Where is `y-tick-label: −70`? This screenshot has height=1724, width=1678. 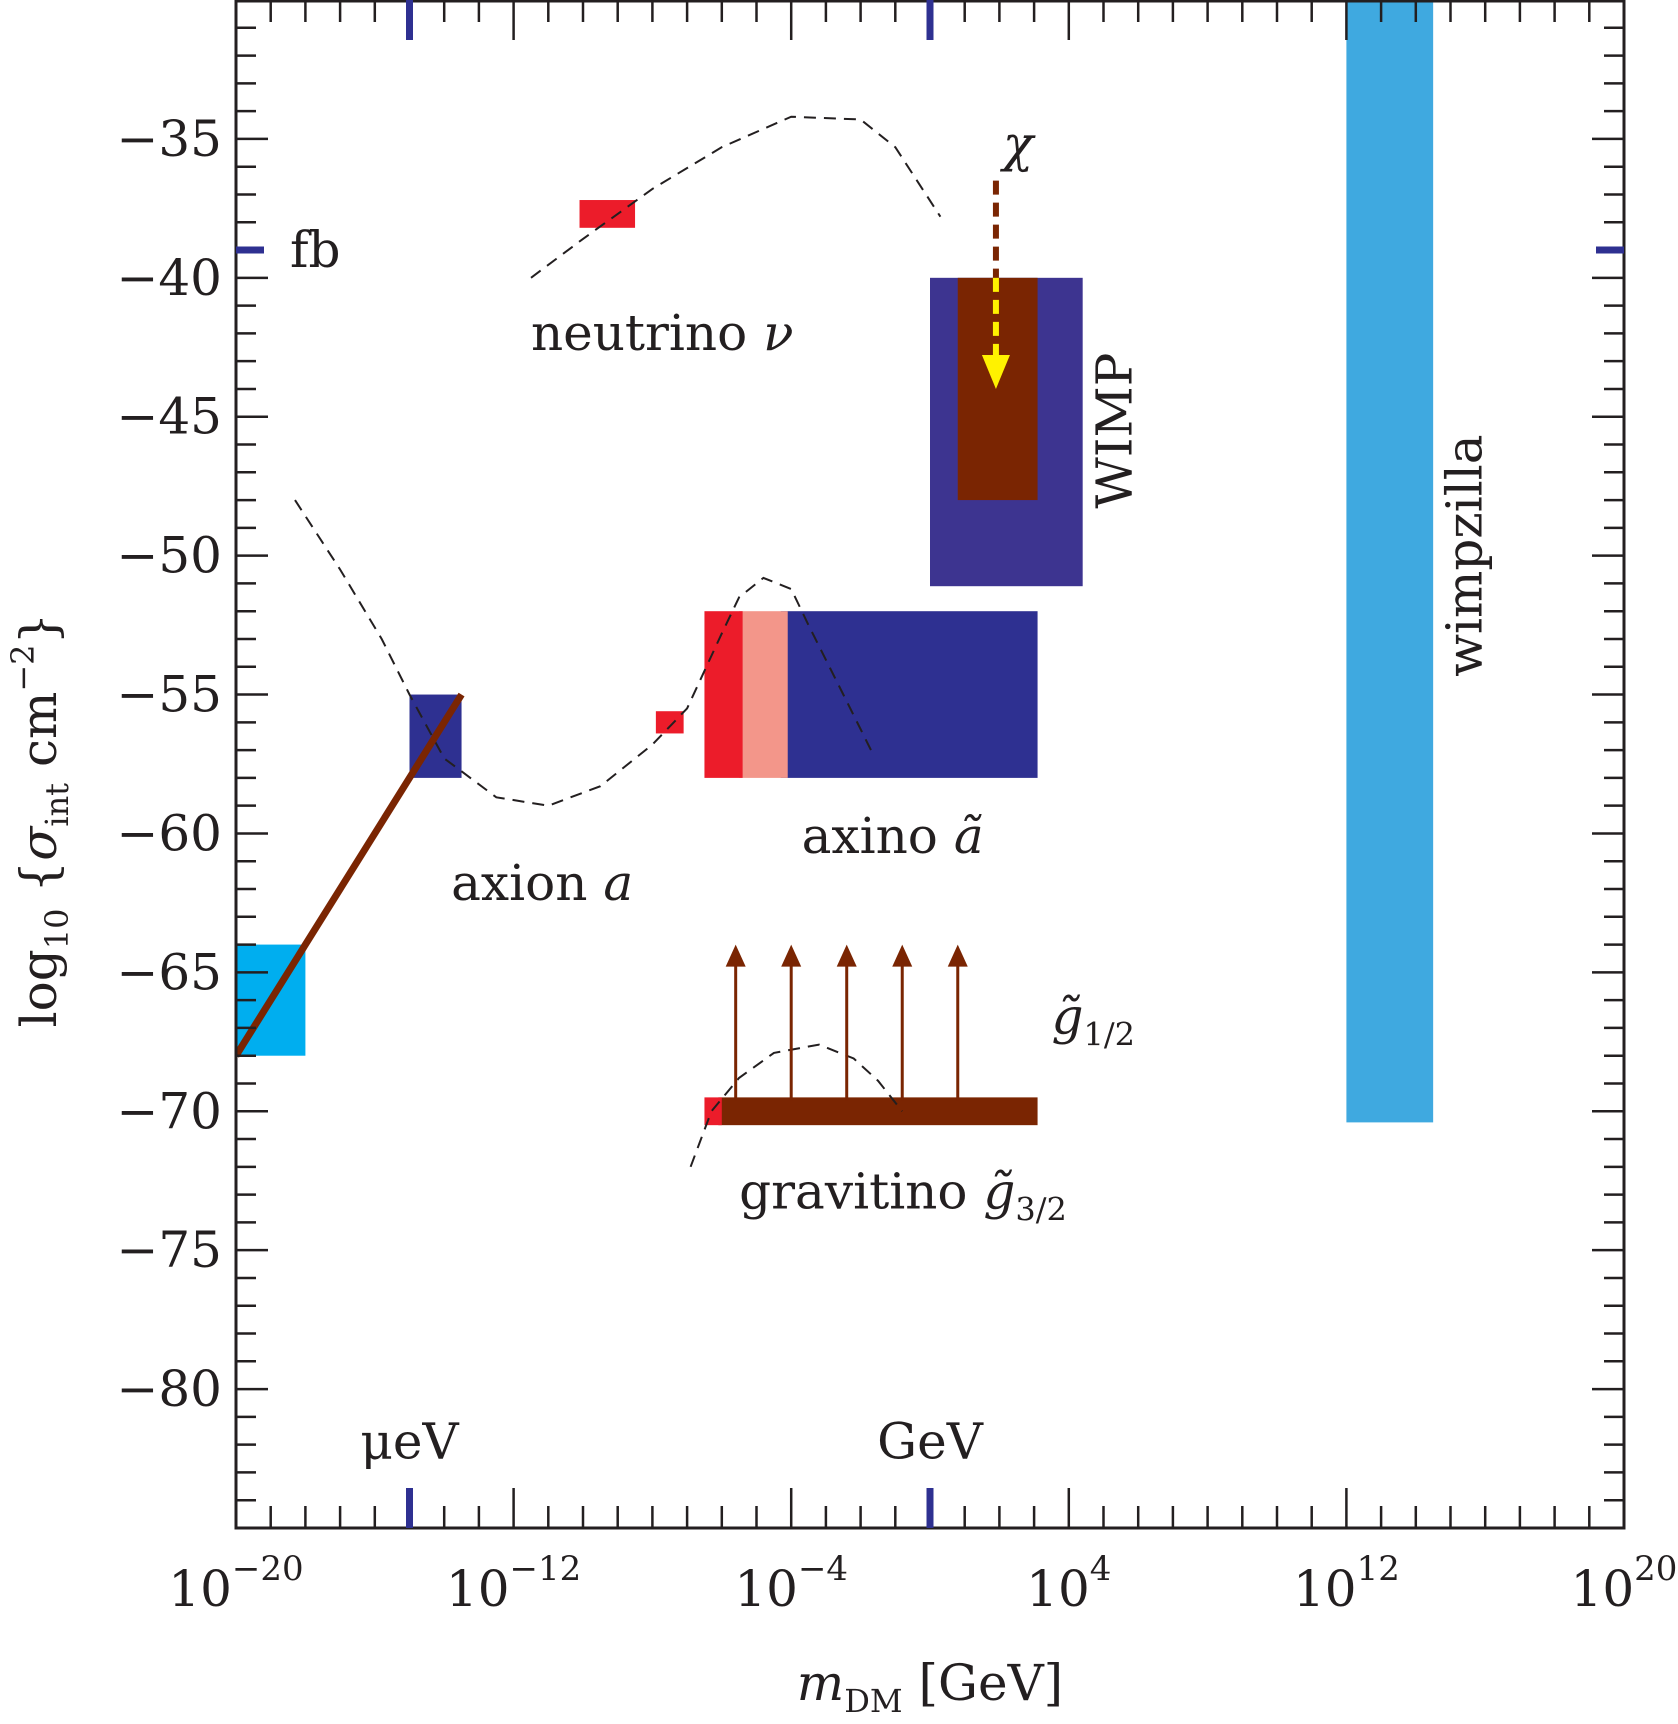
y-tick-label: −70 is located at coordinates (169, 1111).